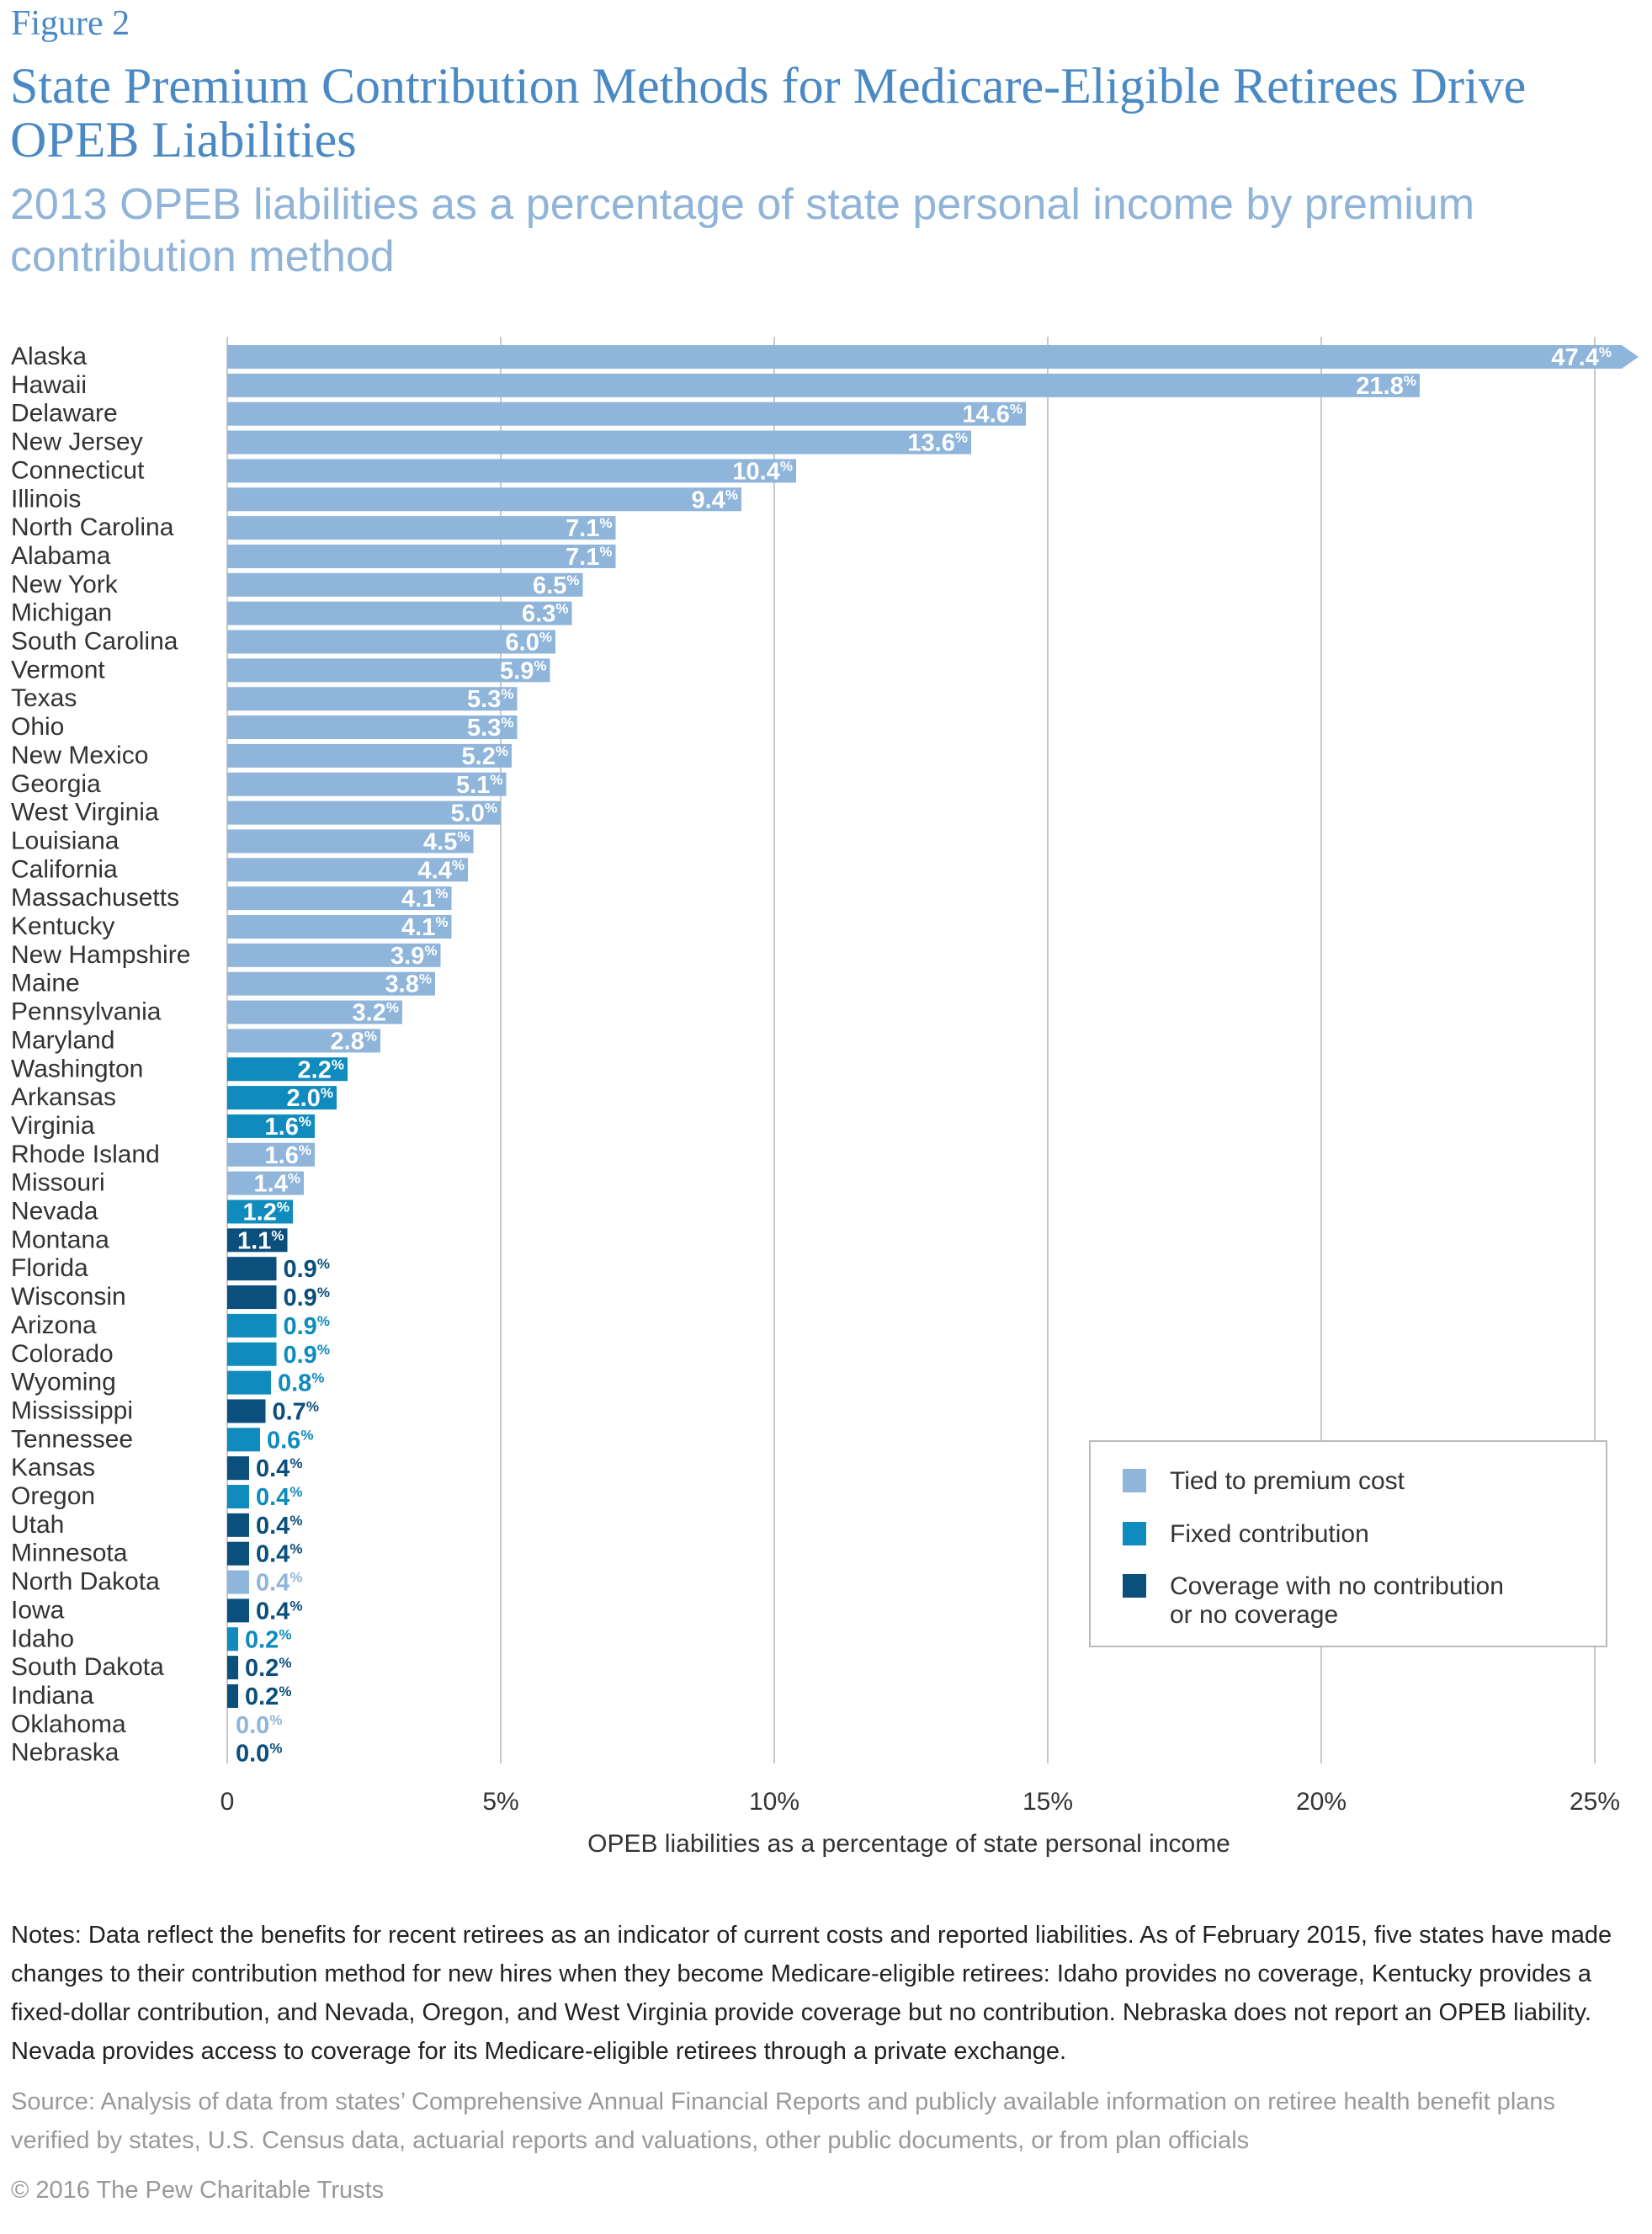  What do you see at coordinates (1321, 1802) in the screenshot?
I see `x-tick-label: 20%` at bounding box center [1321, 1802].